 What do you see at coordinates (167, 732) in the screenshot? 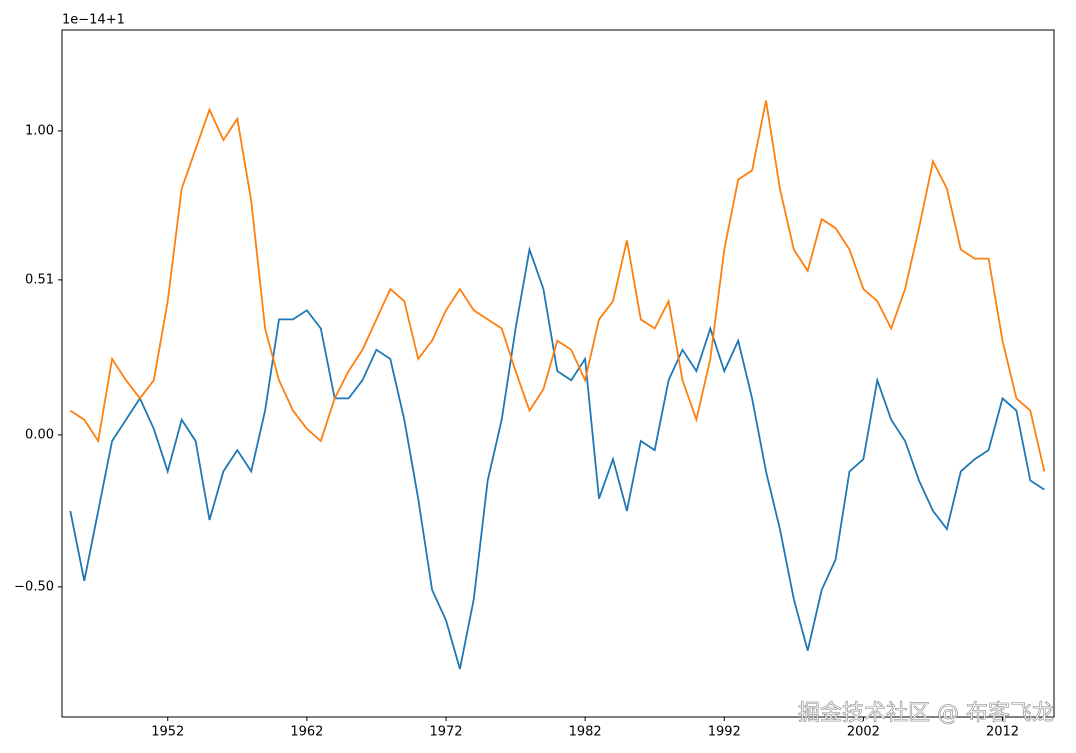
I see `x-tick-label: 1952` at bounding box center [167, 732].